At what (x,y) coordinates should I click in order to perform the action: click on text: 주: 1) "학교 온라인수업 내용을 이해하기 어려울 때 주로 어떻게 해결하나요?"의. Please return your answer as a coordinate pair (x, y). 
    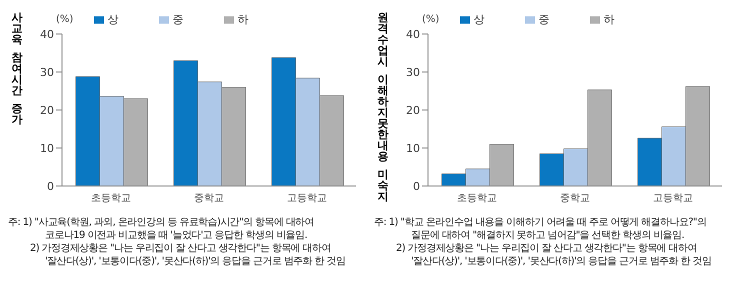
    Looking at the image, I should click on (541, 222).